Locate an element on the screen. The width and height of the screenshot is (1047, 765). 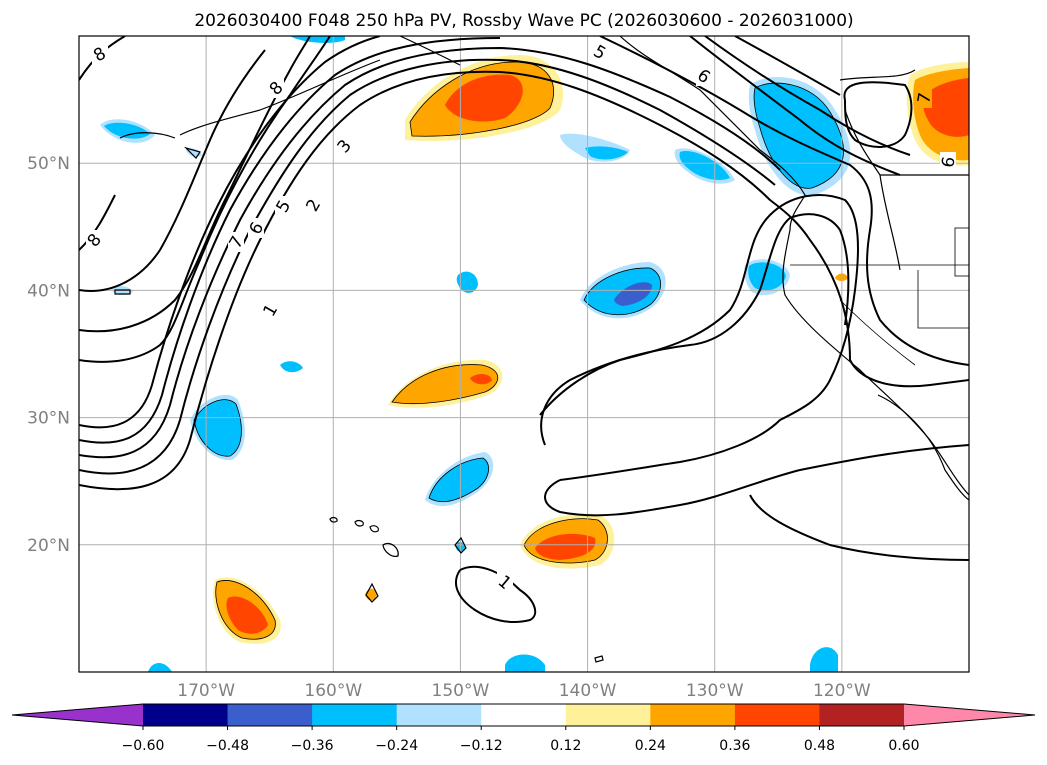
colorbar-tick-label-3: −0.24 is located at coordinates (396, 746).